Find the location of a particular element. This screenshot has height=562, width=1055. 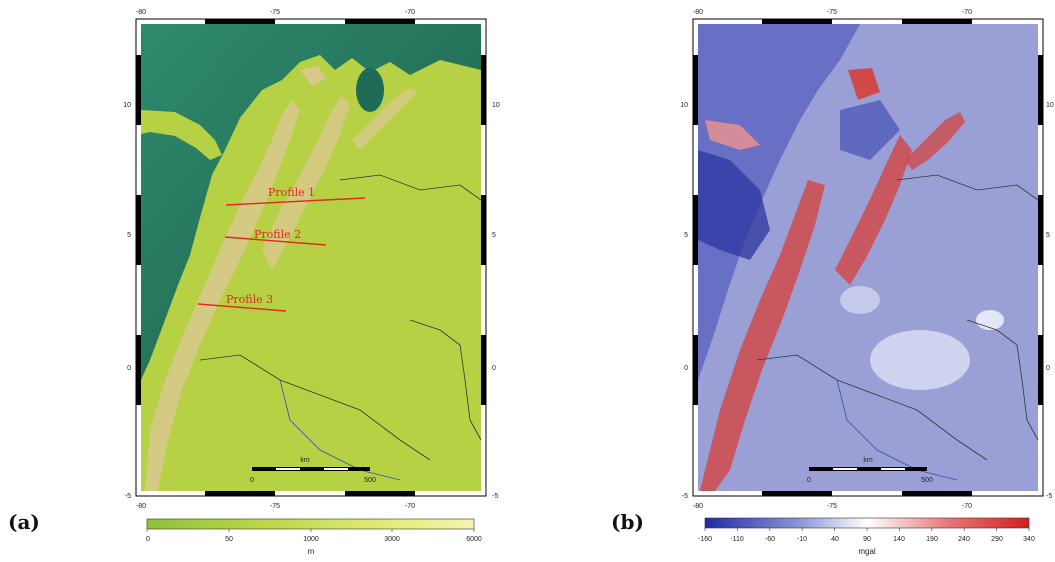

panel-a-lon-top-2: -75 is located at coordinates (275, 12).